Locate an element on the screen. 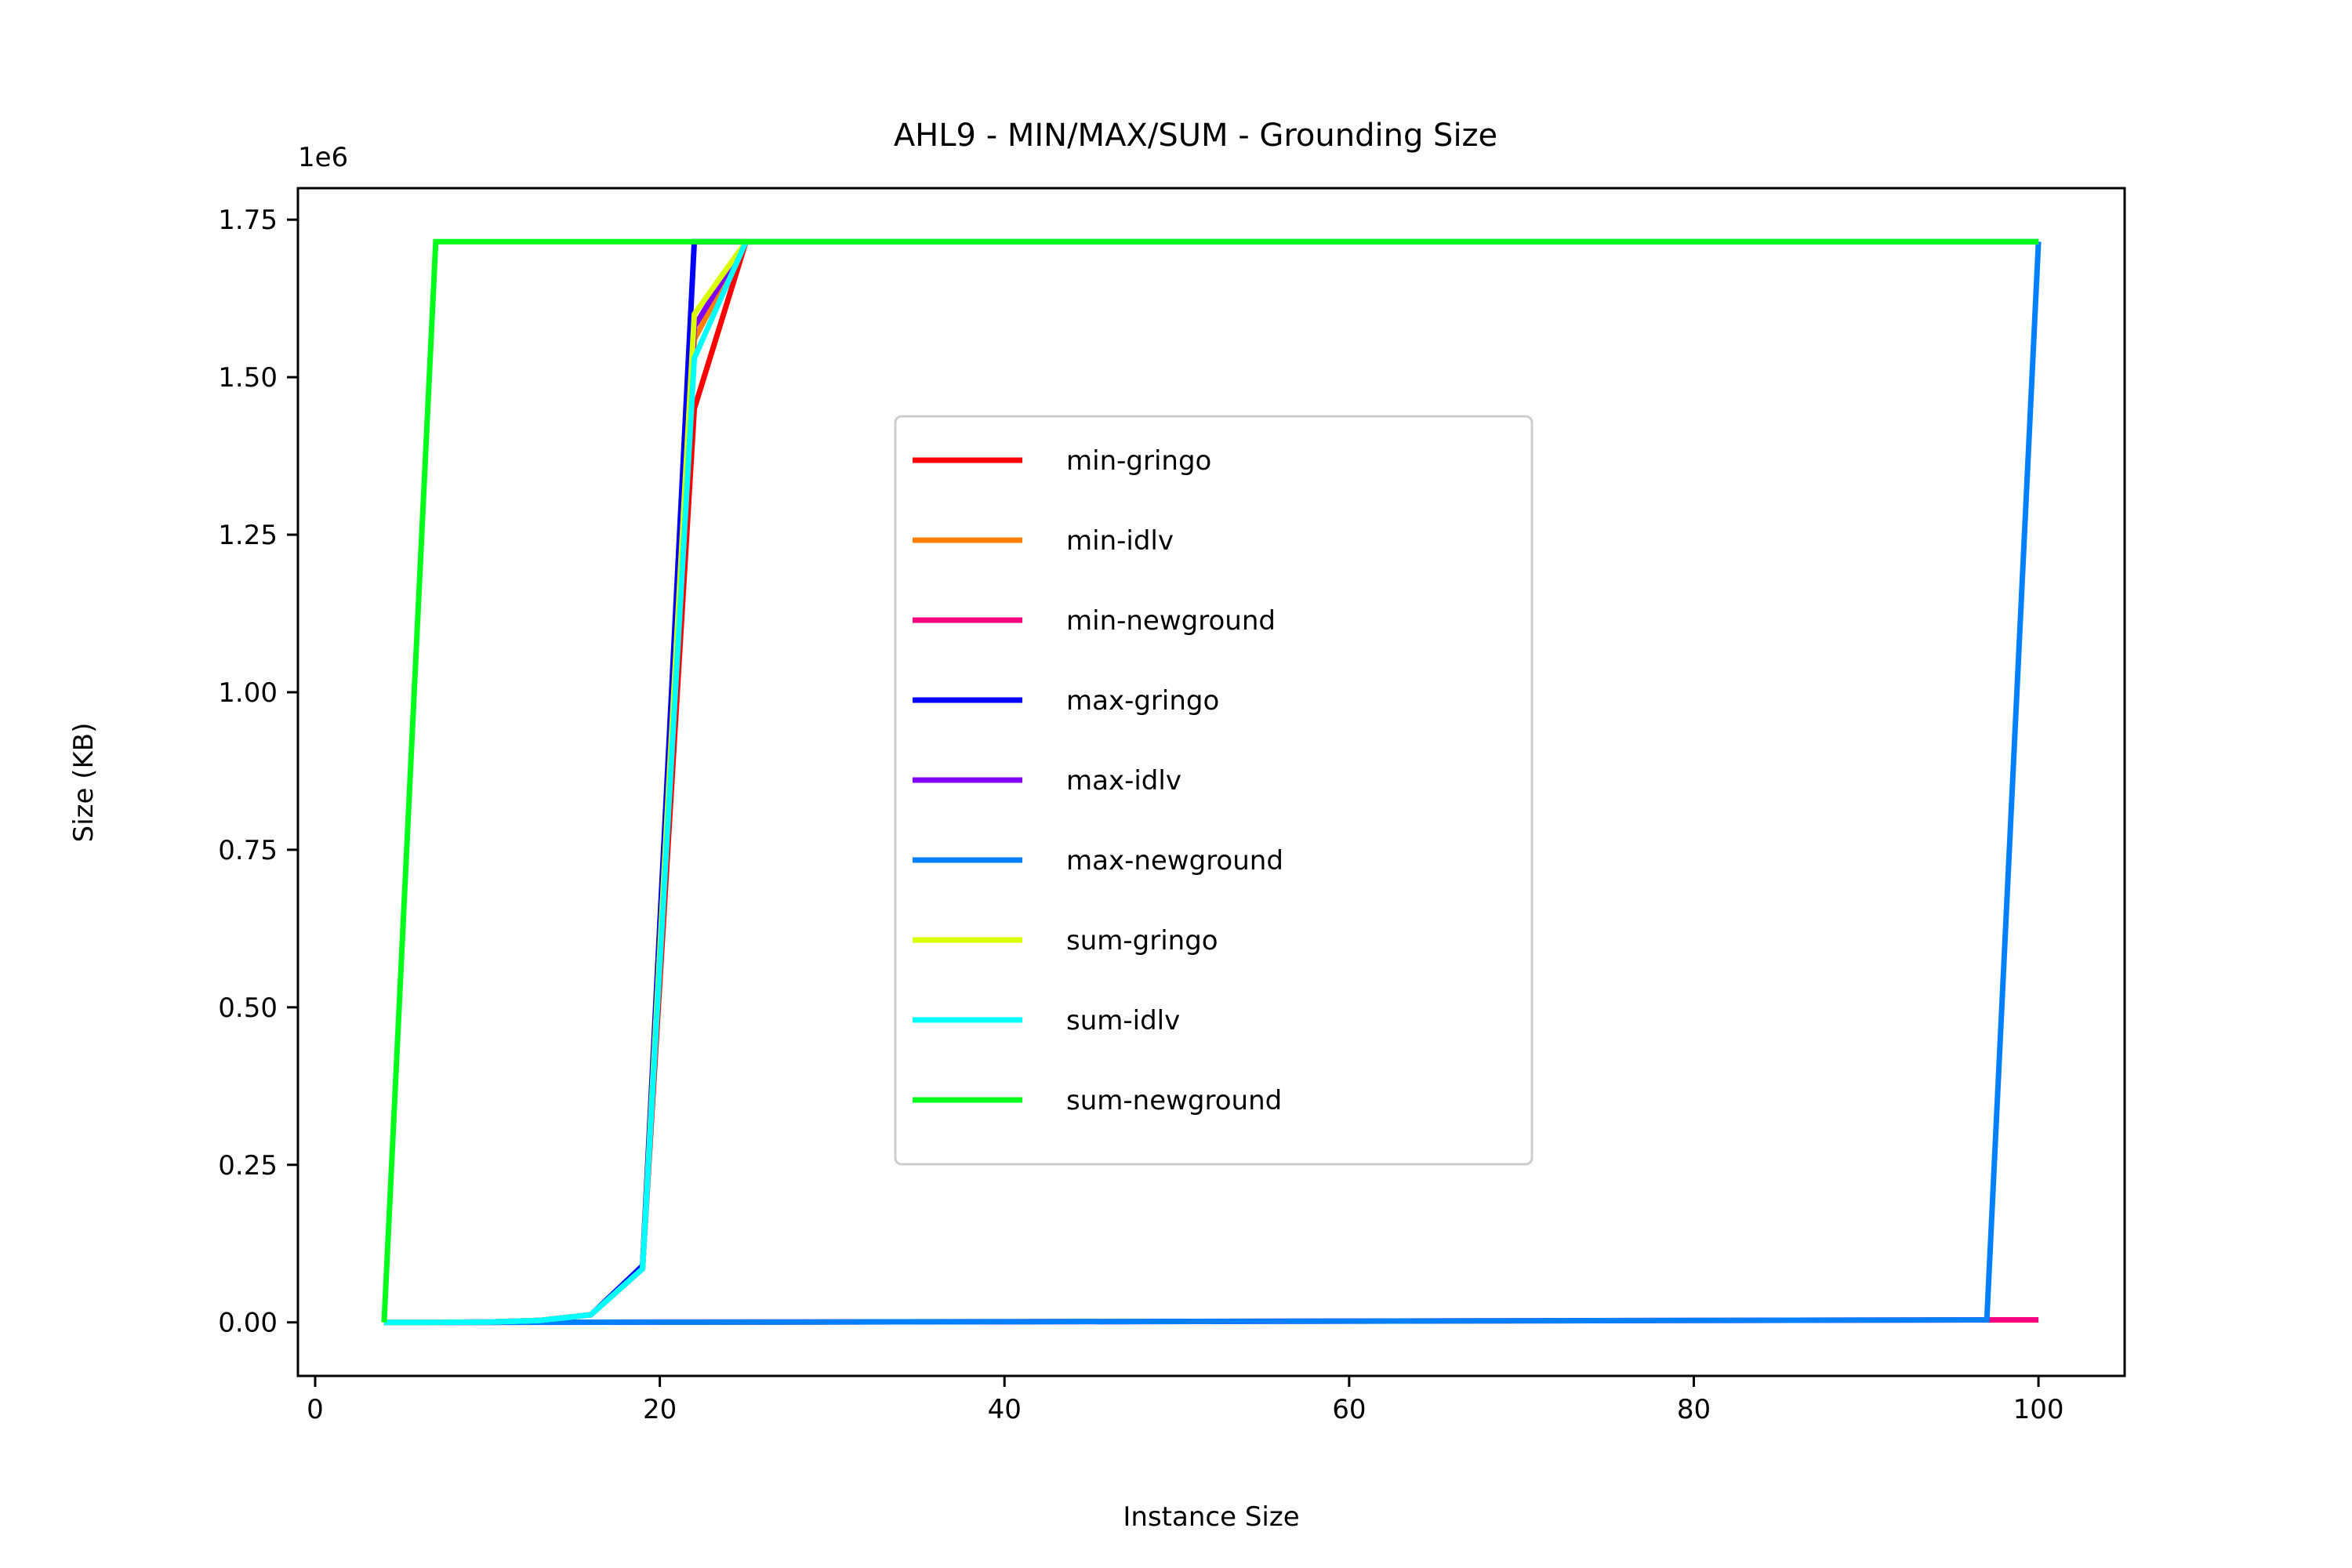  y-tick-label: 0.75 is located at coordinates (248, 850).